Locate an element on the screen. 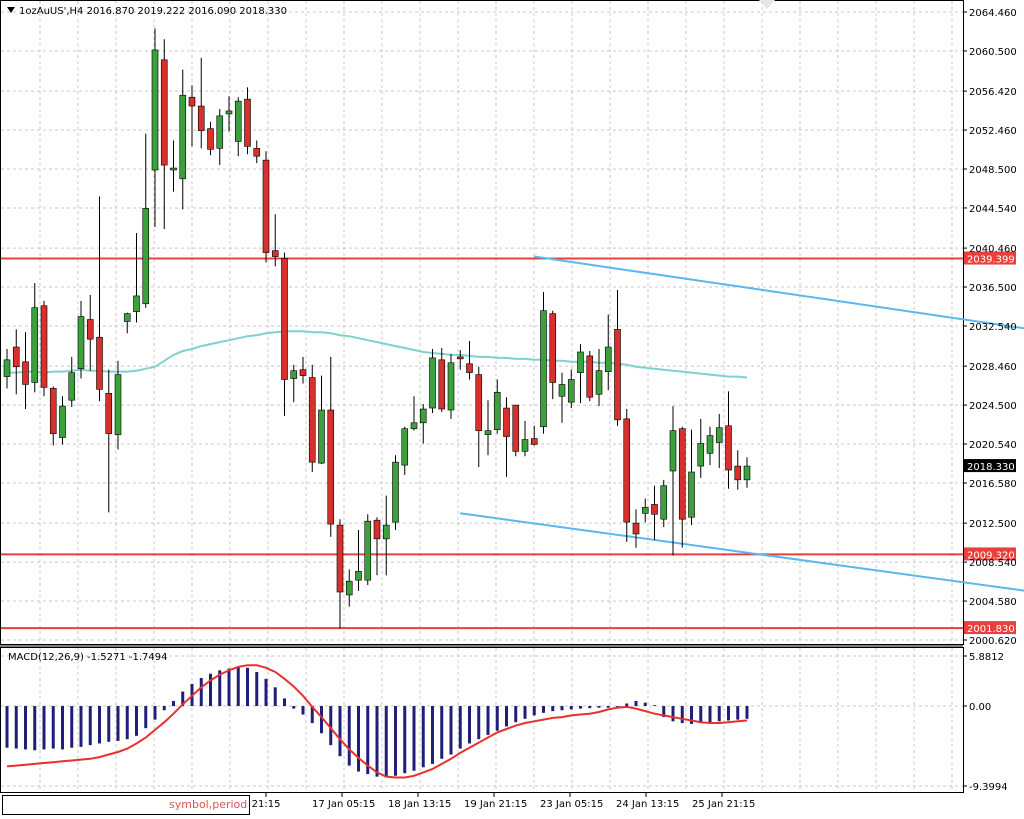 This screenshot has width=1024, height=819. price-tick-label: 2012.500 is located at coordinates (993, 524).